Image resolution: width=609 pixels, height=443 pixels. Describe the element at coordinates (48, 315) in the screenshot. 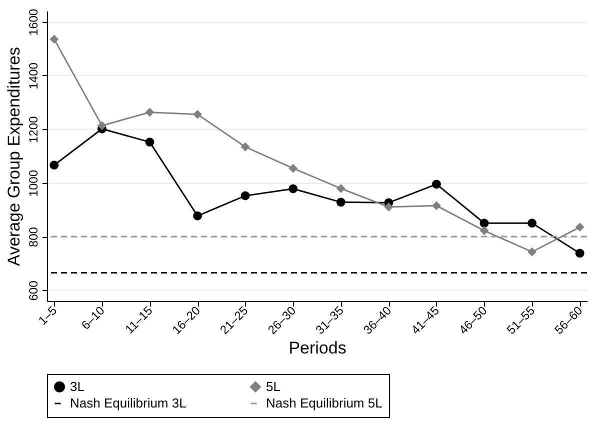

I see `x-tick-label: 1–5` at that location.